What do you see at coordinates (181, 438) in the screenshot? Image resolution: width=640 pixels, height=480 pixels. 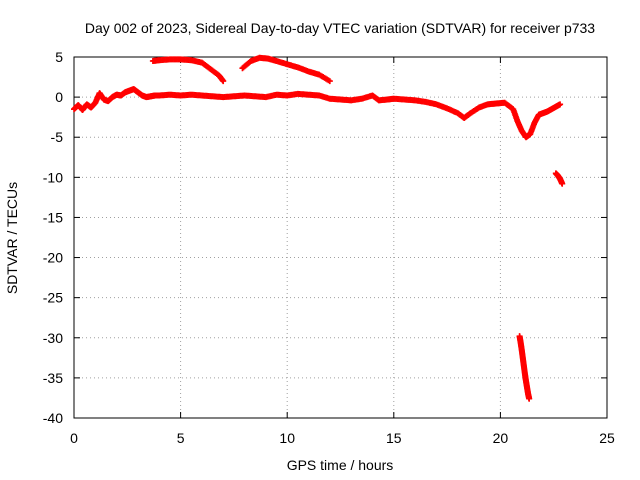 I see `x-tick-label: 5` at bounding box center [181, 438].